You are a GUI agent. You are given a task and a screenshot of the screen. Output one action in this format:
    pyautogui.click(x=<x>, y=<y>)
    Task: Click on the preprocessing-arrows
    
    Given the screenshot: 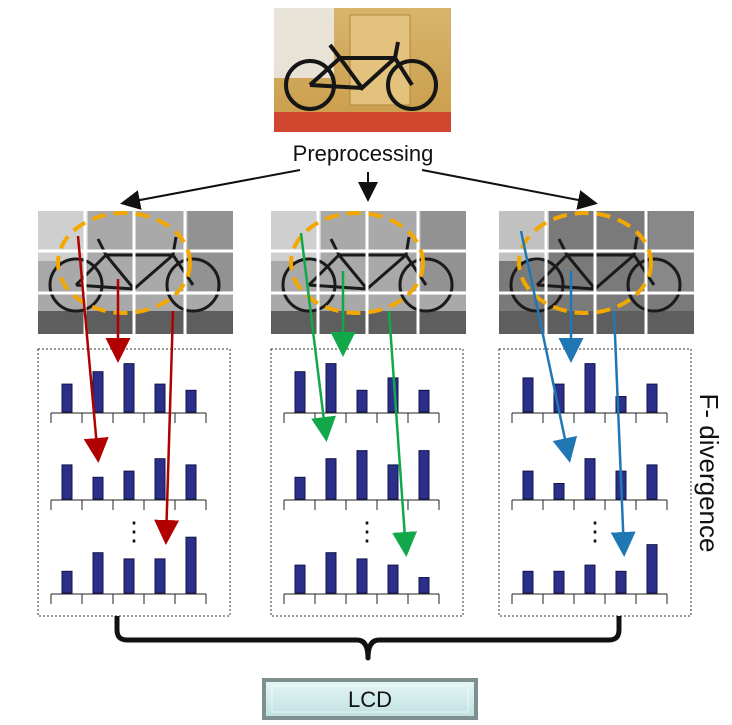 What is the action you would take?
    pyautogui.click(x=359, y=189)
    